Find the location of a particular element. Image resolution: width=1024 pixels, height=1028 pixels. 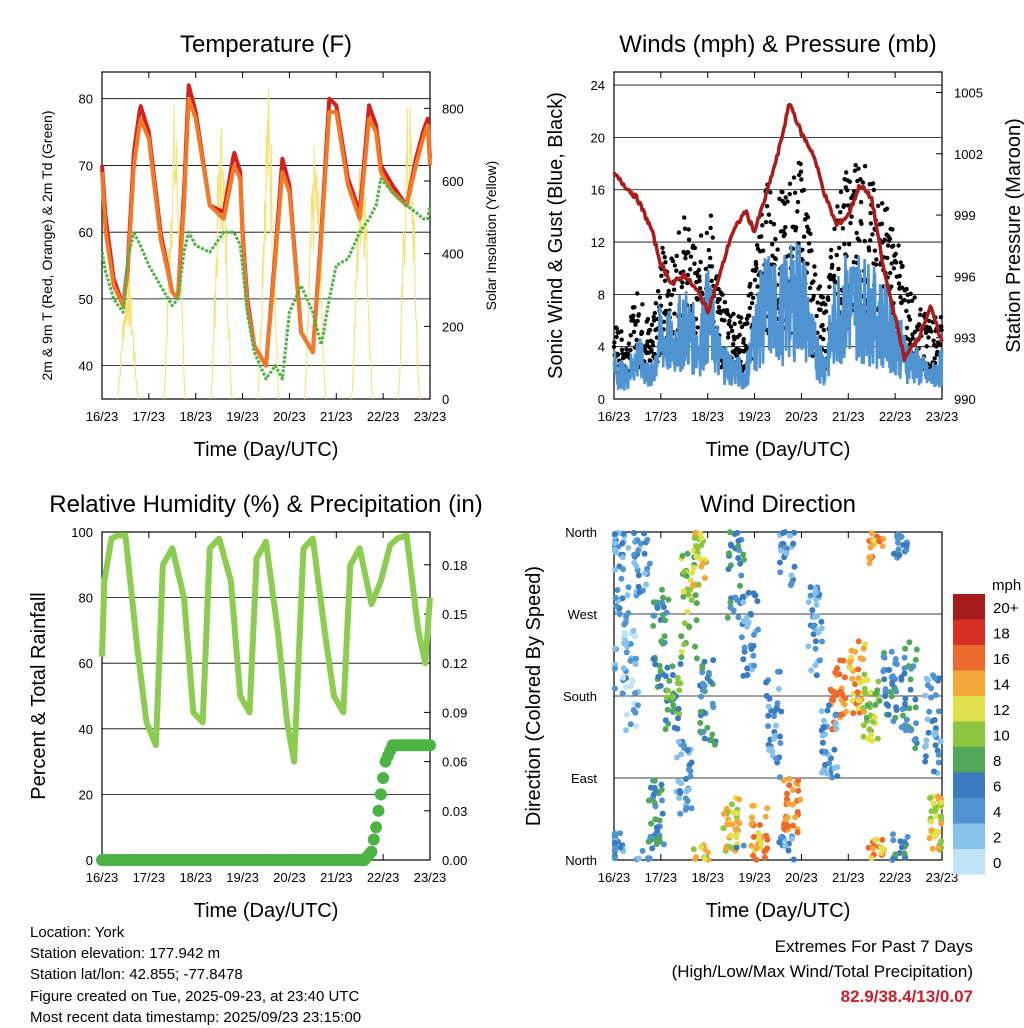

temp-ytick-label: 80 is located at coordinates (86, 99).